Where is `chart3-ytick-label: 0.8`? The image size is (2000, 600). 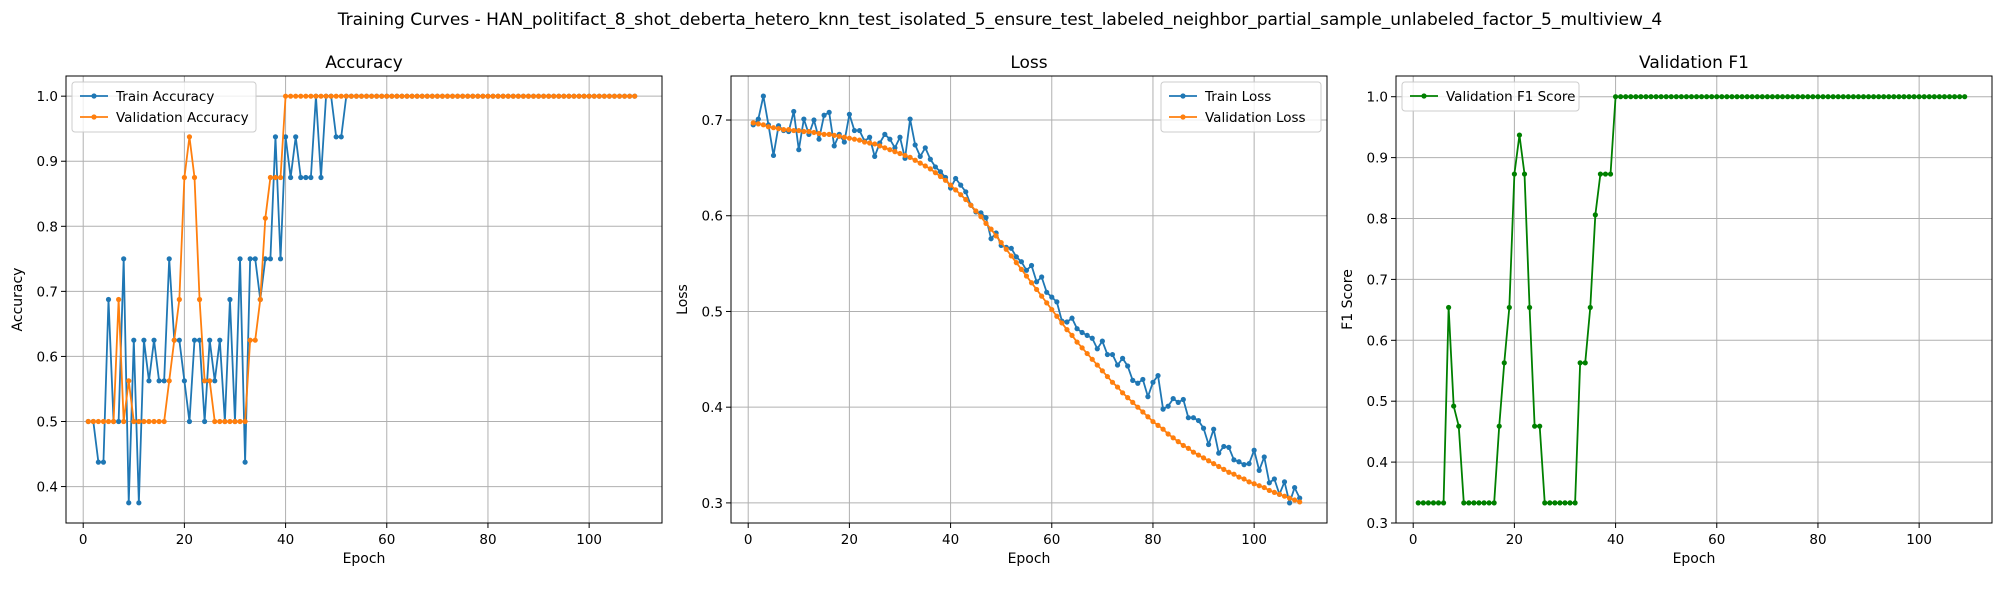 chart3-ytick-label: 0.8 is located at coordinates (1377, 220).